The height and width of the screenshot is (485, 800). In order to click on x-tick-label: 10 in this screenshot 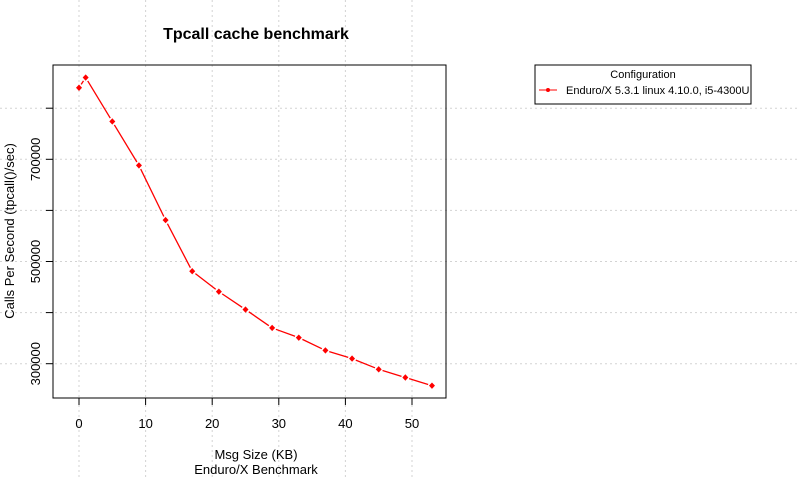, I will do `click(145, 423)`.